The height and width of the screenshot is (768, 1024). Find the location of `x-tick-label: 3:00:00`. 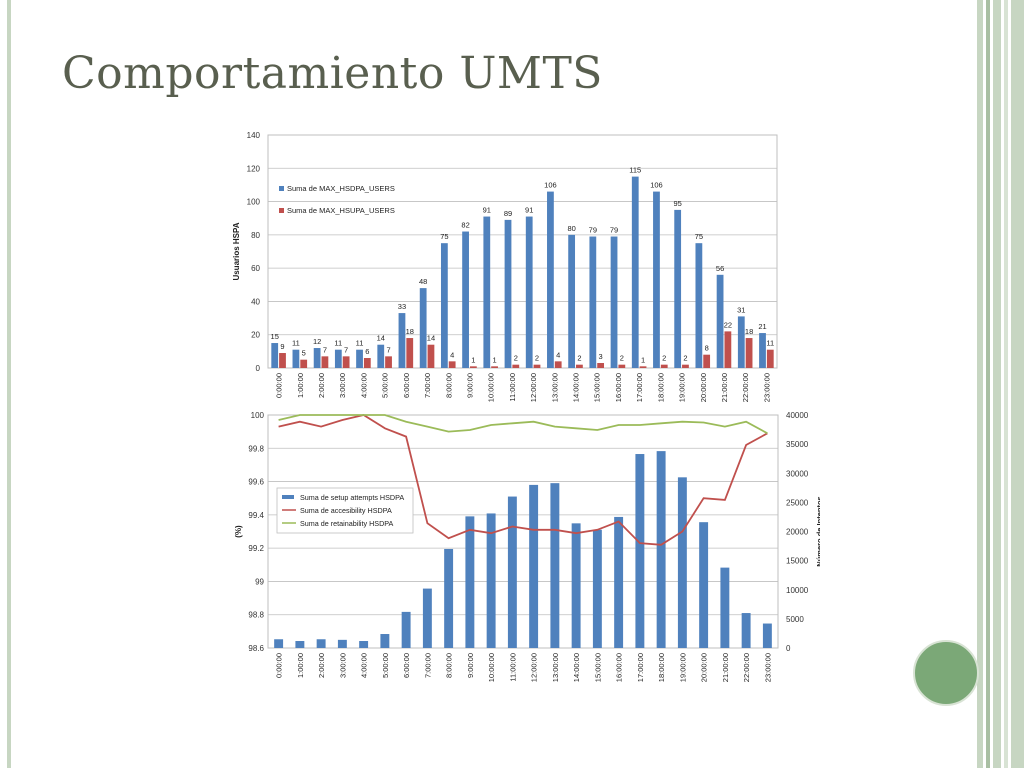

x-tick-label: 3:00:00 is located at coordinates (342, 385).